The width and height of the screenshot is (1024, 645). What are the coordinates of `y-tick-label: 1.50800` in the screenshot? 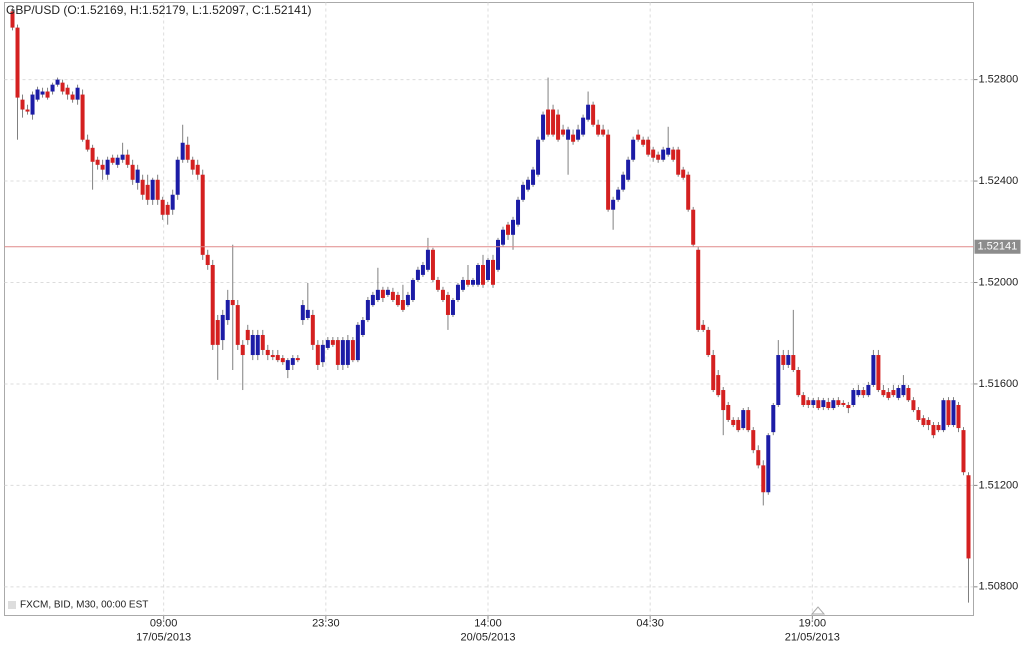 It's located at (999, 587).